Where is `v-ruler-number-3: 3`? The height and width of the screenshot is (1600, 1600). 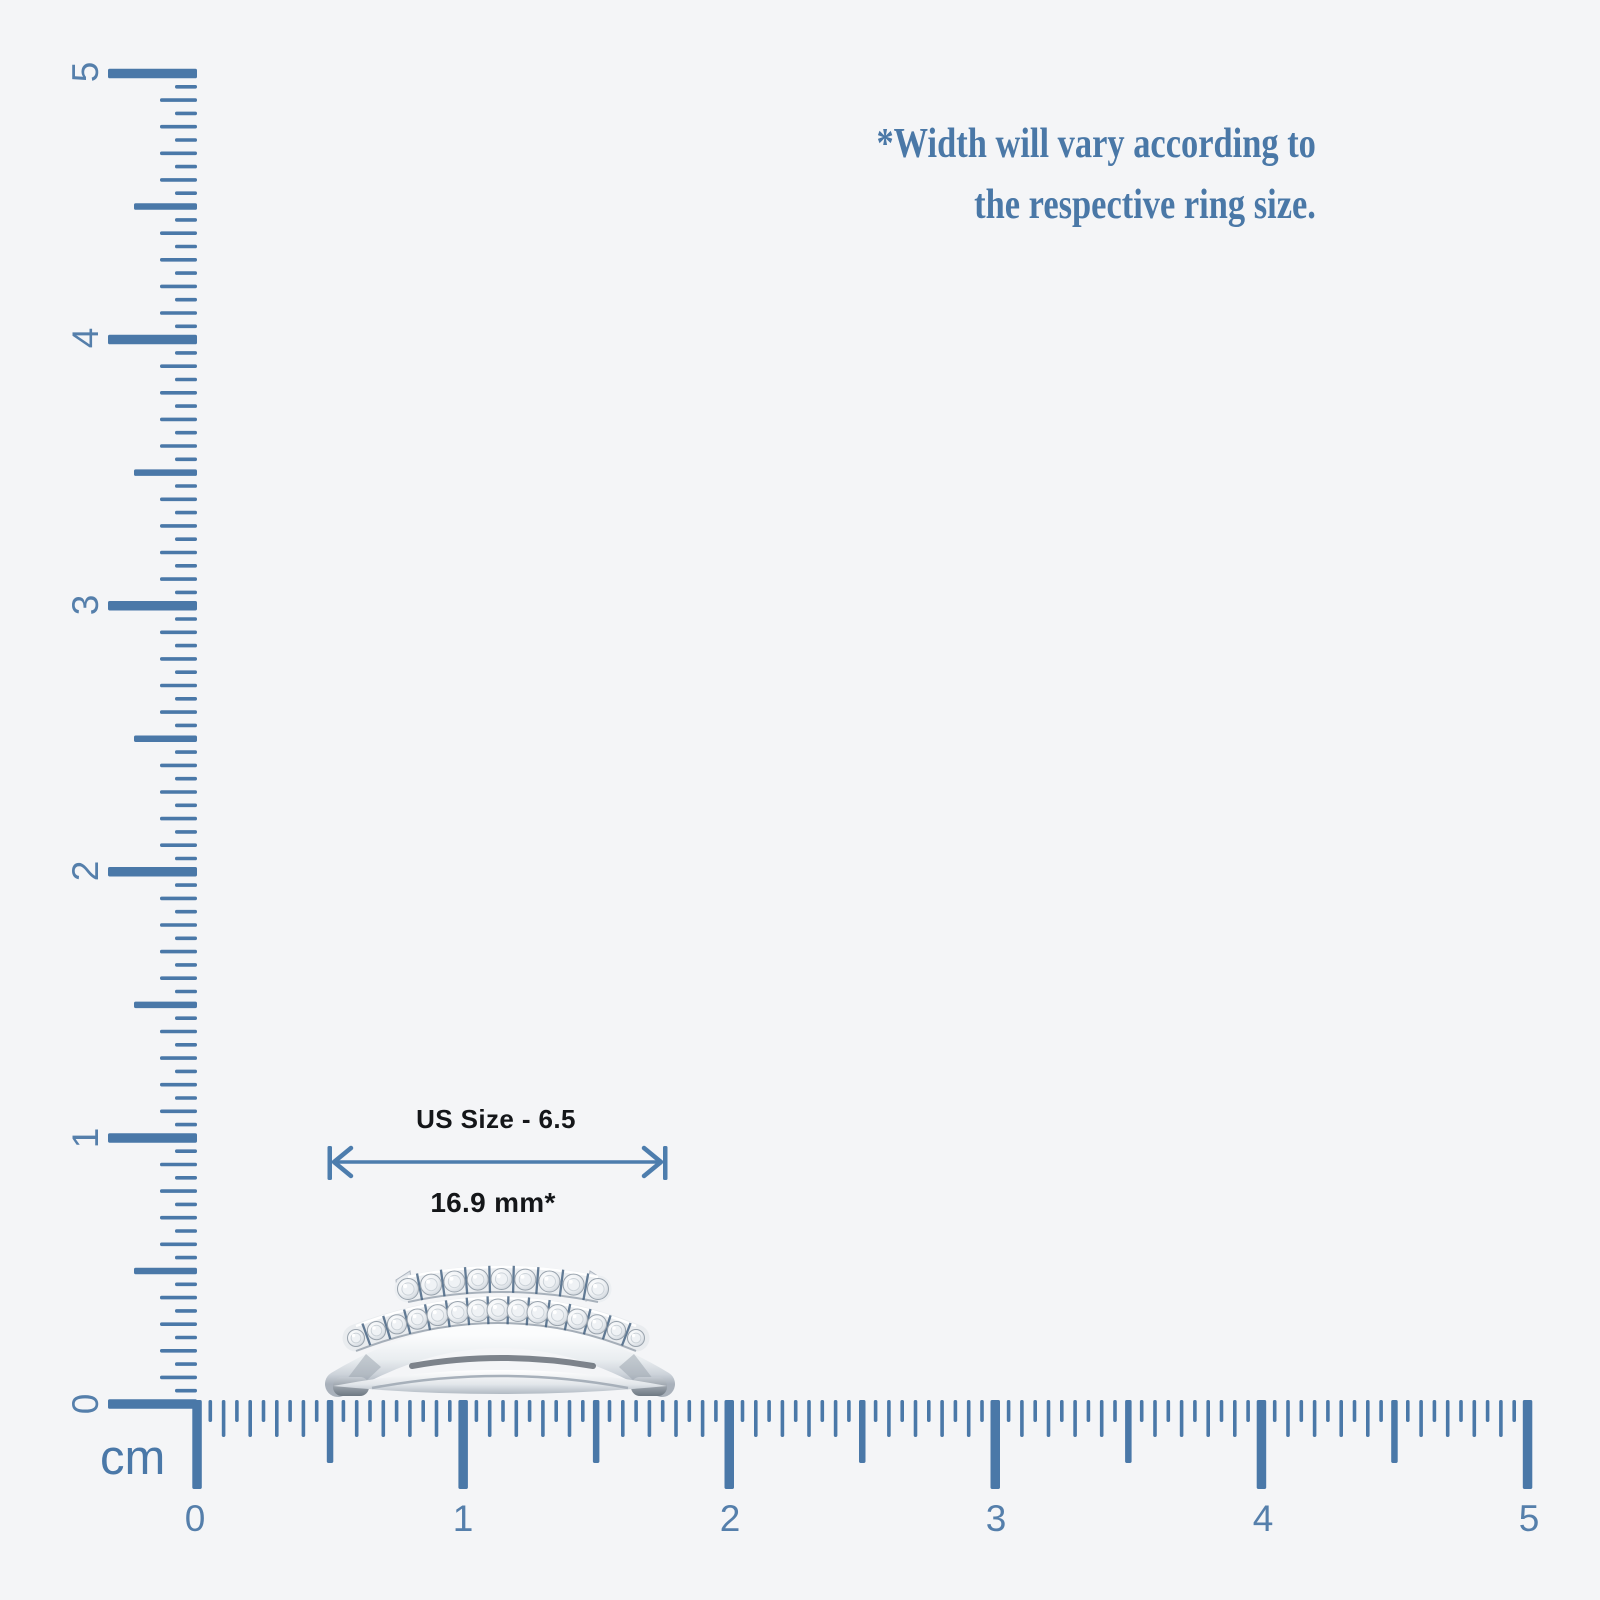
v-ruler-number-3: 3 is located at coordinates (85, 605).